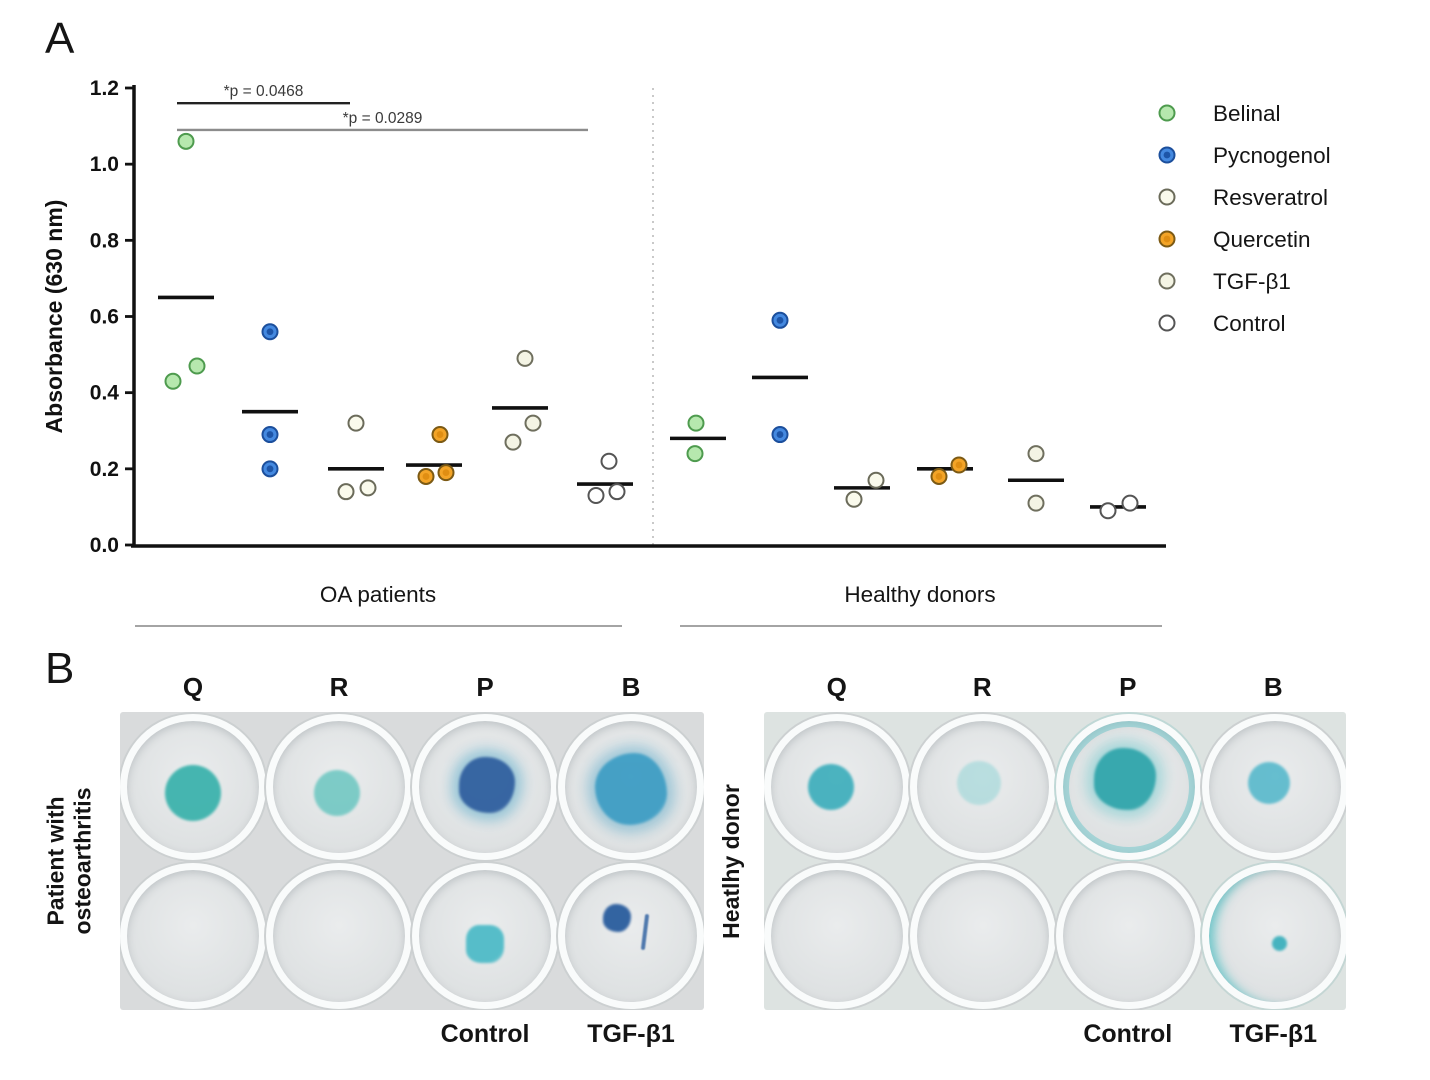 This screenshot has width=1430, height=1080. What do you see at coordinates (1167, 197) in the screenshot?
I see `legend-marker-resveratrol` at bounding box center [1167, 197].